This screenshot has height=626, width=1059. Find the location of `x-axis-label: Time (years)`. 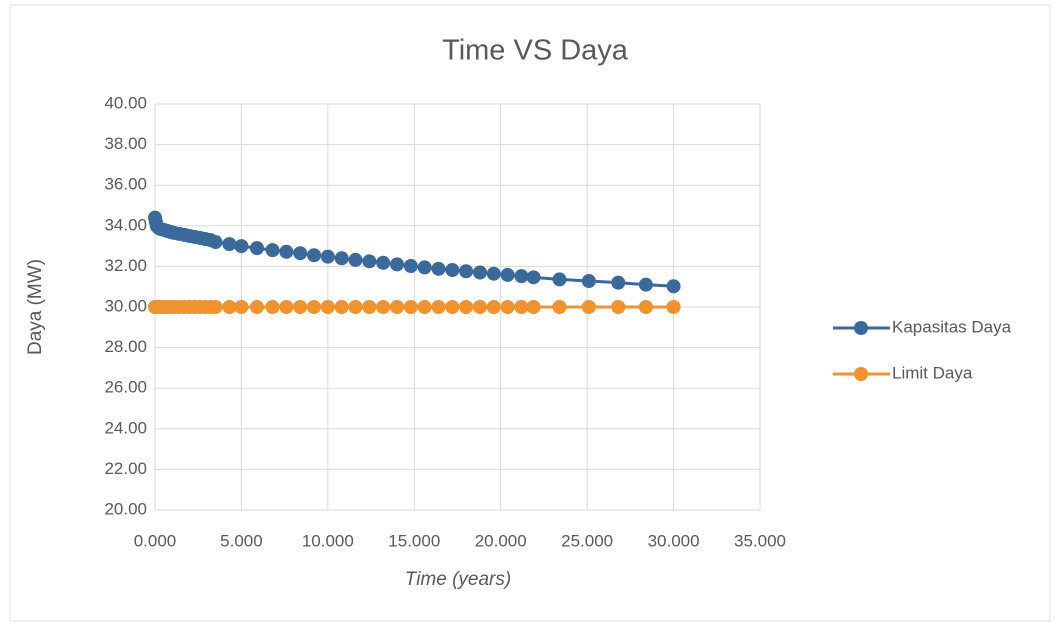

x-axis-label: Time (years) is located at coordinates (458, 579).